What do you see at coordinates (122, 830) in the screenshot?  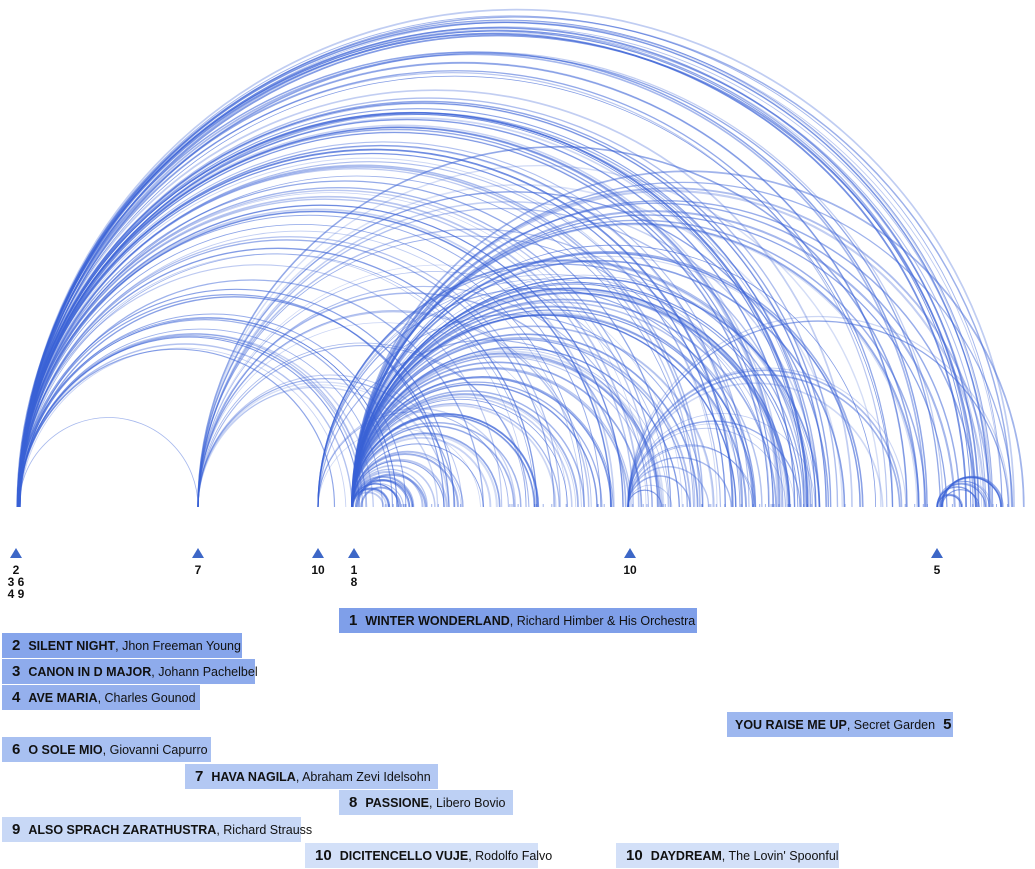 I see `song-title: ALSO SPRACH ZARATHUSTRA` at bounding box center [122, 830].